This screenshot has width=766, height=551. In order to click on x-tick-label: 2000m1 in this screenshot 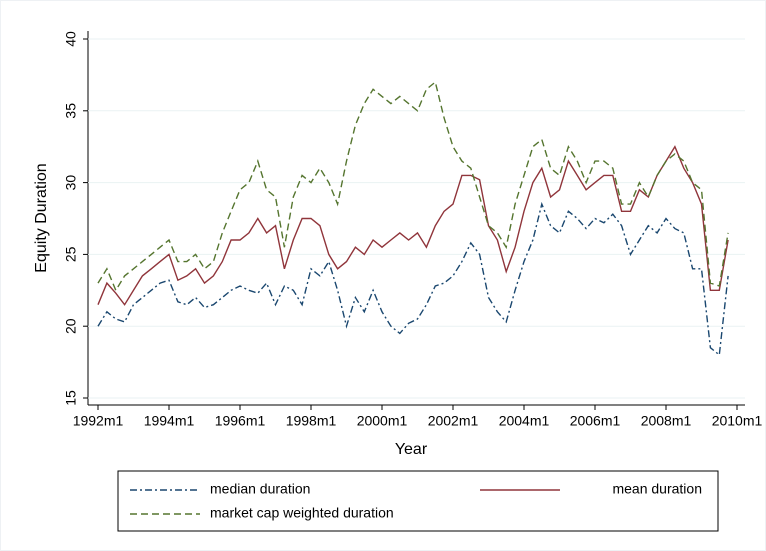, I will do `click(382, 421)`.